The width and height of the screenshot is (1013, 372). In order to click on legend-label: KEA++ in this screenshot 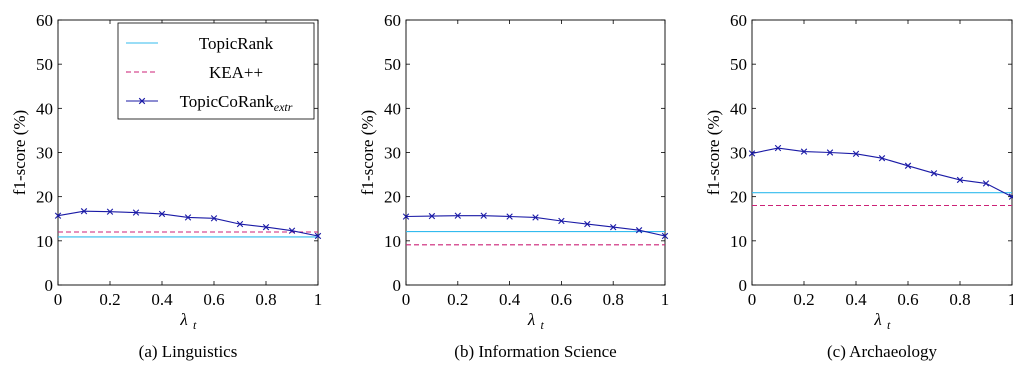, I will do `click(236, 72)`.